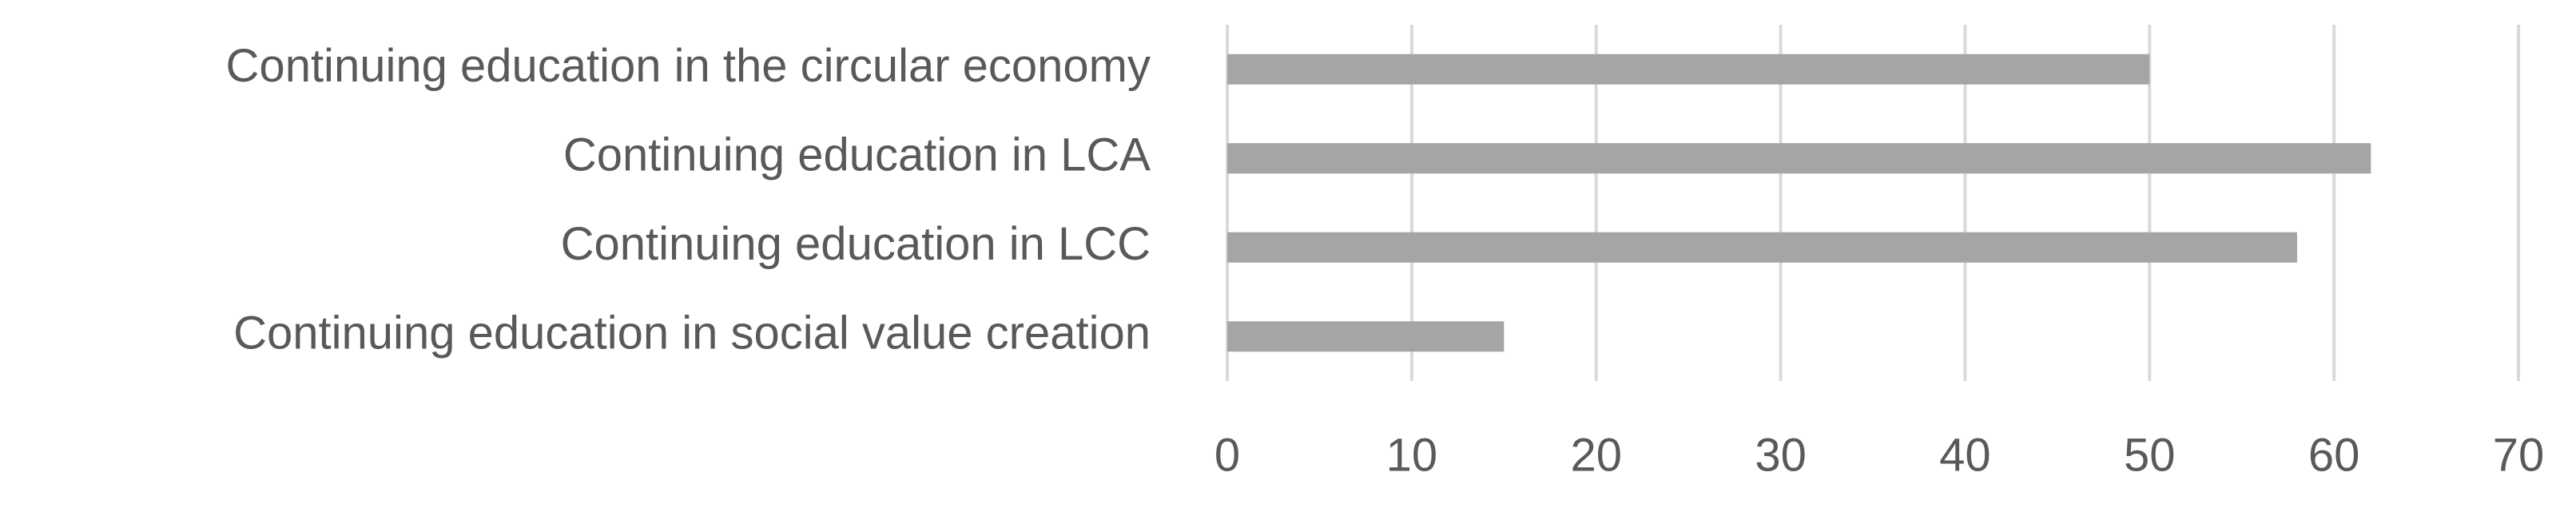  What do you see at coordinates (2150, 455) in the screenshot?
I see `x-tick-label: 50` at bounding box center [2150, 455].